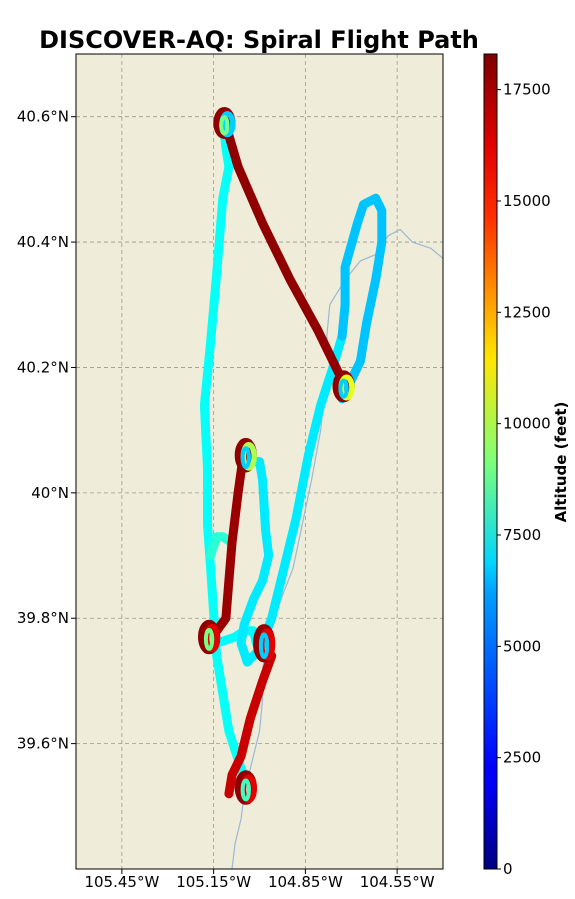 This screenshot has width=575, height=899. I want to click on colorbar, so click(490, 461).